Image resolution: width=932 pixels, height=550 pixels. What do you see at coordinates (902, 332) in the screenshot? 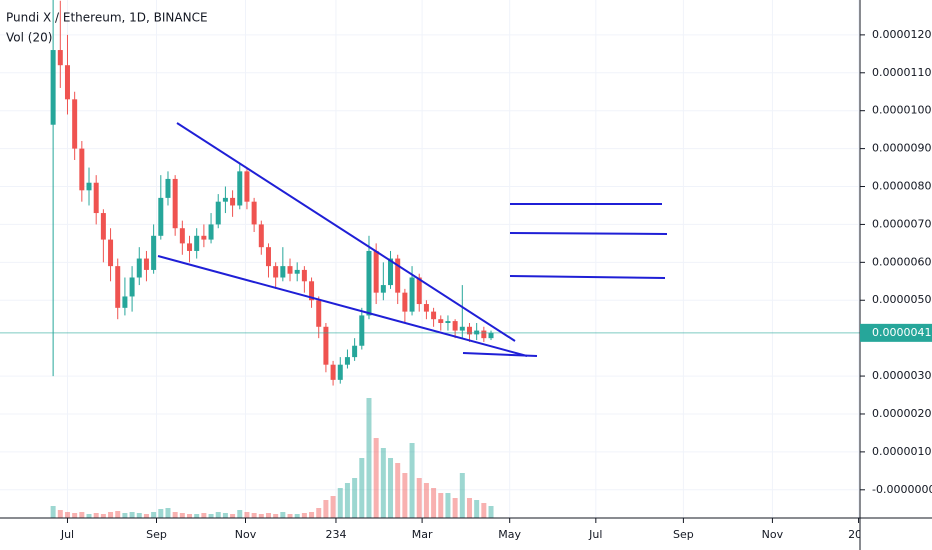
I see `last-price-label: 0.00000414` at bounding box center [902, 332].